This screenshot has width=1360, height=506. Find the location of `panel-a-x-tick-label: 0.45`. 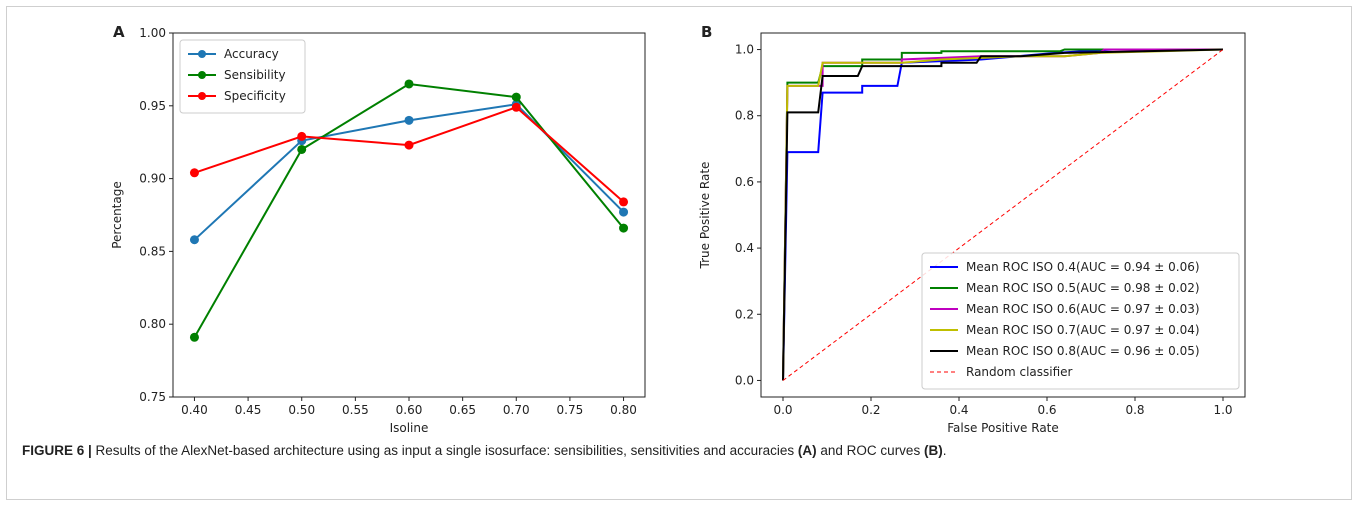

panel-a-x-tick-label: 0.45 is located at coordinates (248, 410).